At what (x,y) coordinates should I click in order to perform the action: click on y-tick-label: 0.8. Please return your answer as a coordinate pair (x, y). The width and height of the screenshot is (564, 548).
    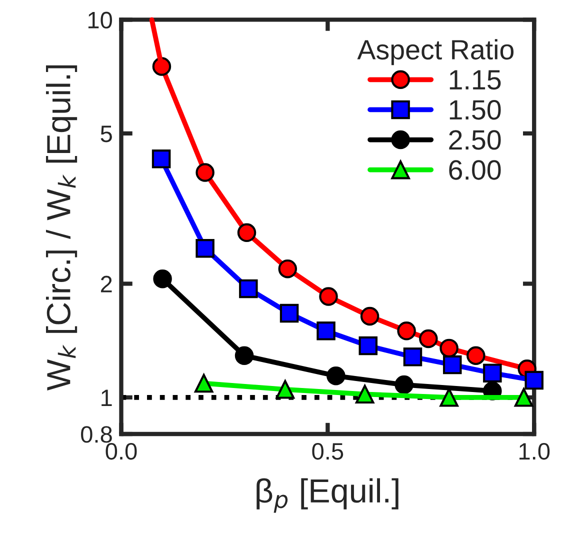
    Looking at the image, I should click on (96, 434).